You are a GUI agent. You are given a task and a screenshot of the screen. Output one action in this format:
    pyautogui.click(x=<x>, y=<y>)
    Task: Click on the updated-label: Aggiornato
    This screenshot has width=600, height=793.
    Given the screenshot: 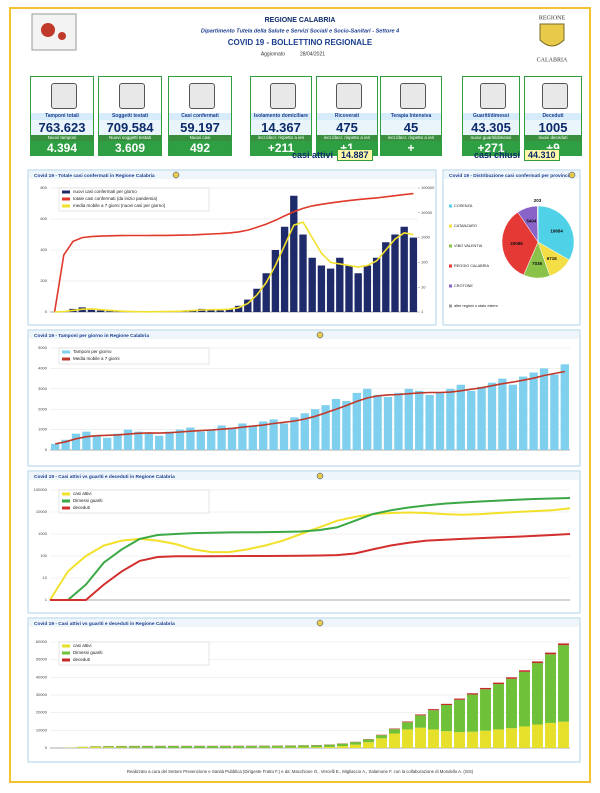 What is the action you would take?
    pyautogui.click(x=273, y=54)
    